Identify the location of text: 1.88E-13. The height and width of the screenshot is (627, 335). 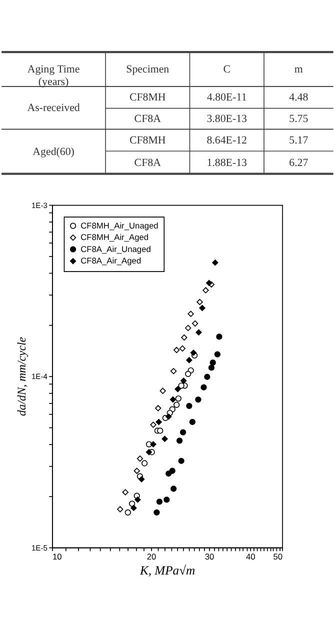
(227, 162).